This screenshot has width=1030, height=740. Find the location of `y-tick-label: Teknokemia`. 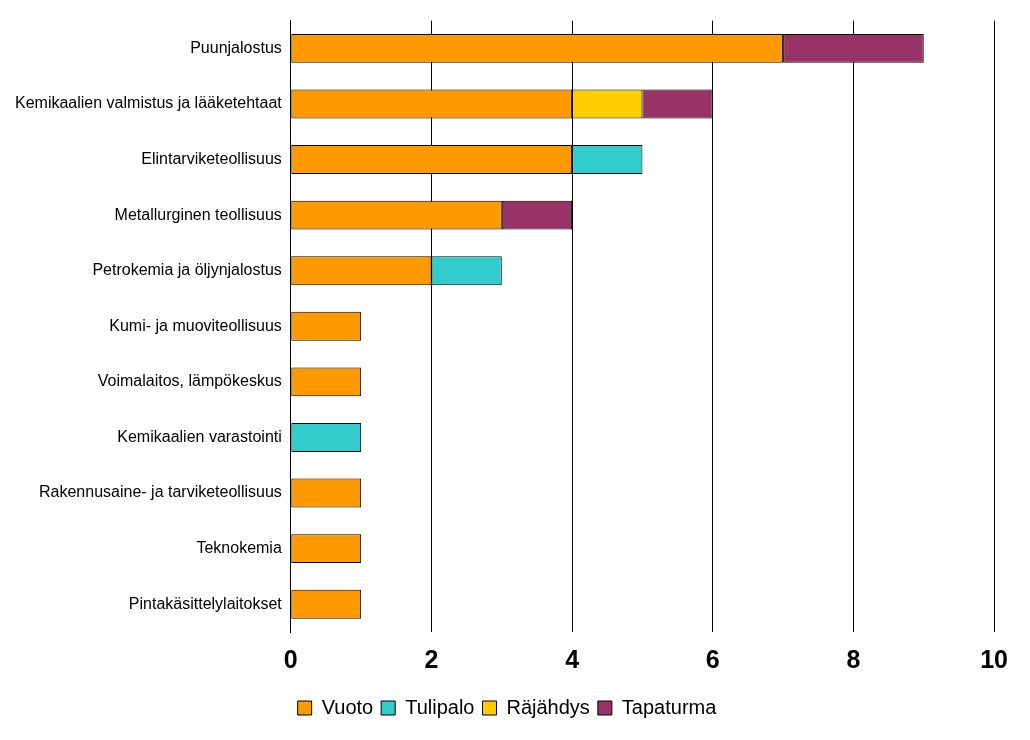

y-tick-label: Teknokemia is located at coordinates (239, 548).